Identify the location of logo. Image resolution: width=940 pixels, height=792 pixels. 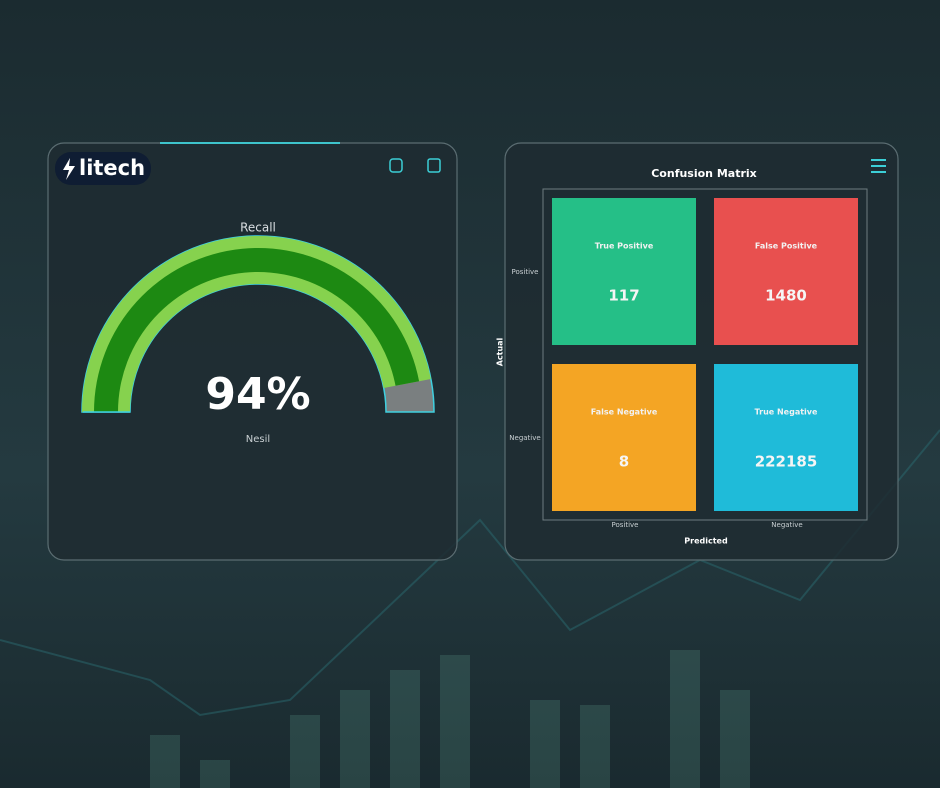
(103, 168).